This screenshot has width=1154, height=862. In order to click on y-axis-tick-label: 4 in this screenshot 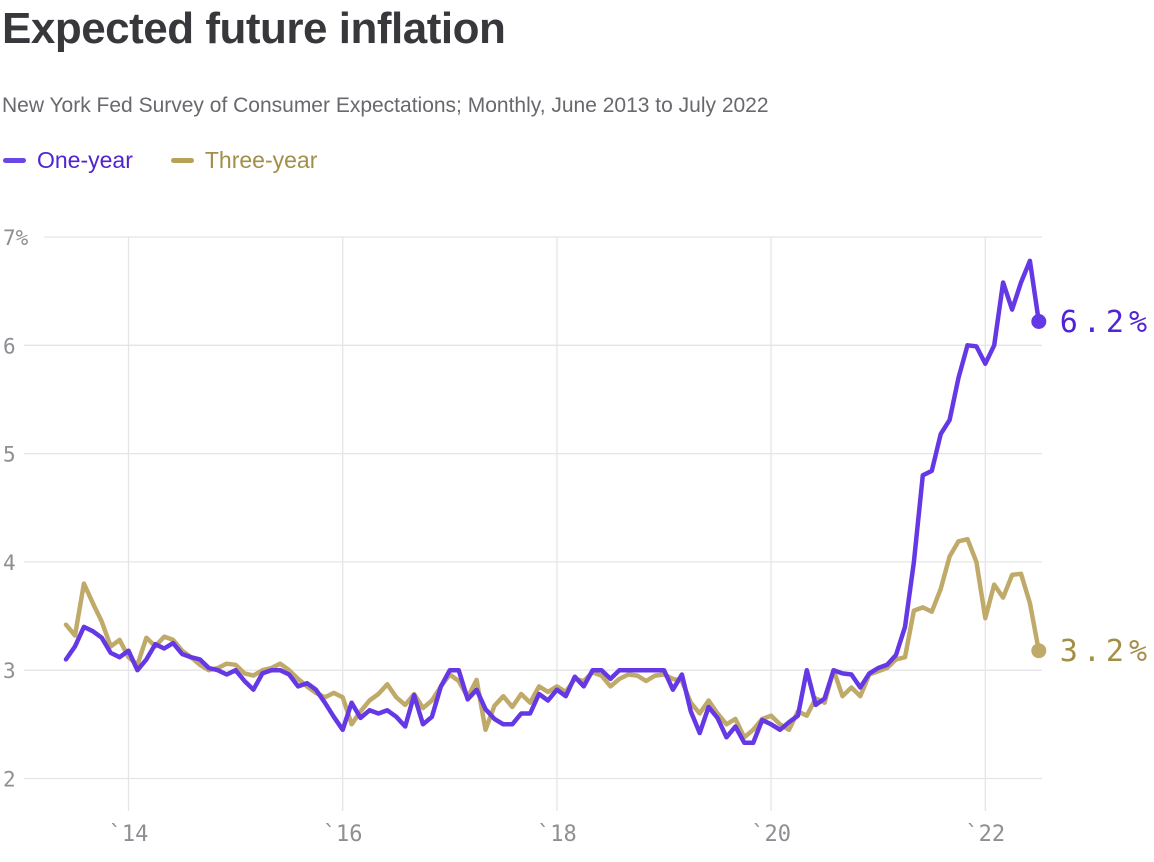, I will do `click(9, 563)`.